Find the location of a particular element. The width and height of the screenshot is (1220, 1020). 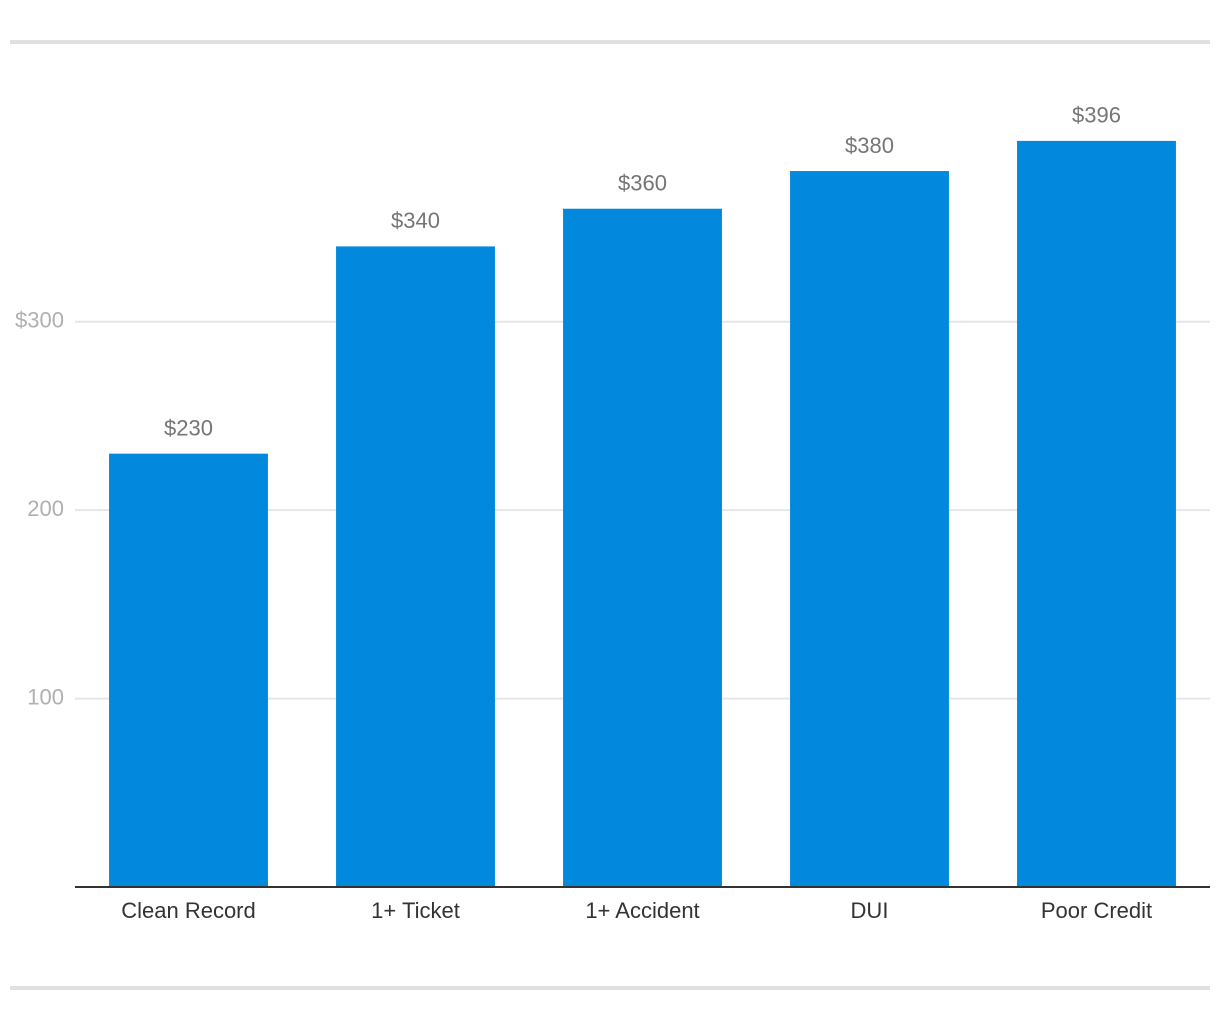

x-tick-label: 1+ Accident is located at coordinates (642, 910).